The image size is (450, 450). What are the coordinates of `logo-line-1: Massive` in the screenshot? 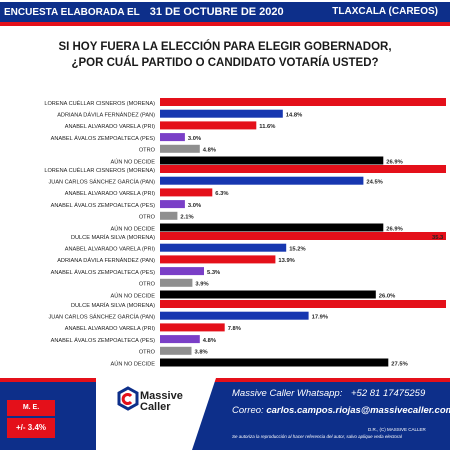 It's located at (161, 396).